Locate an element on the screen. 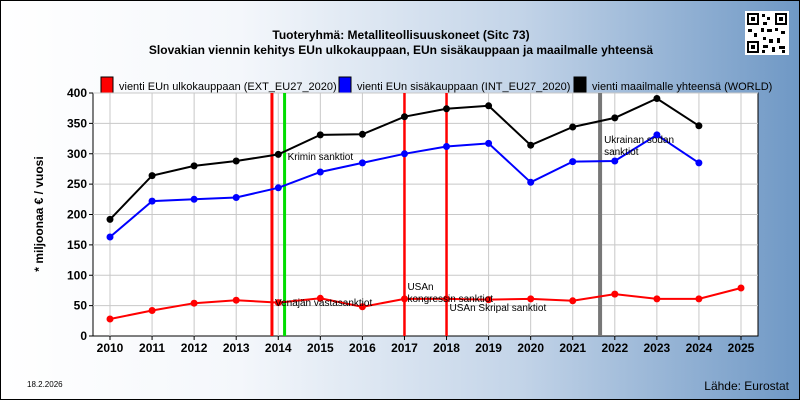  series-line is located at coordinates (425, 303).